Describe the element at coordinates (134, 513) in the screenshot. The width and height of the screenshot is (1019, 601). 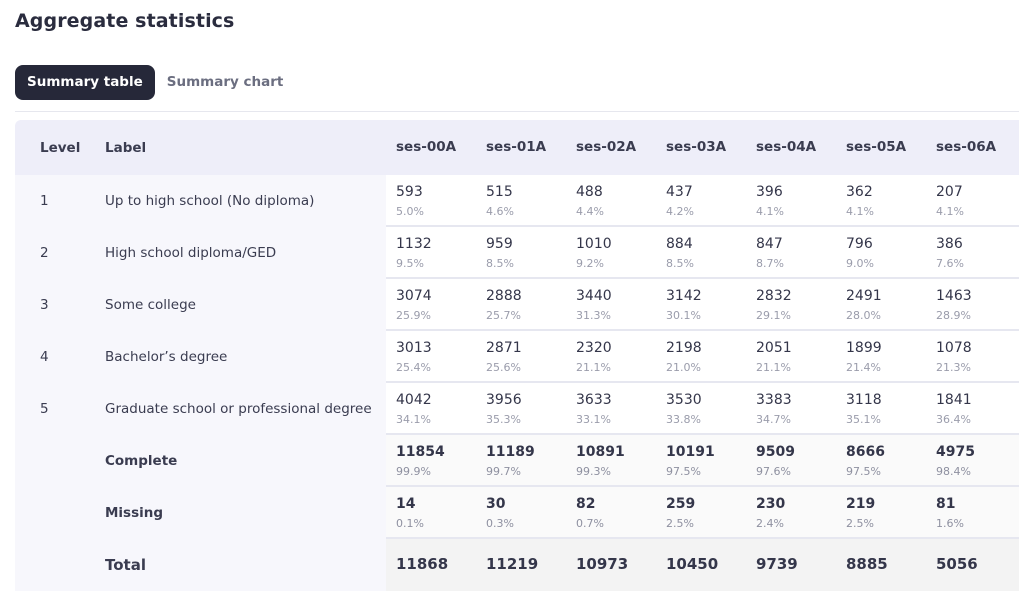
I see `row-label: Missing` at that location.